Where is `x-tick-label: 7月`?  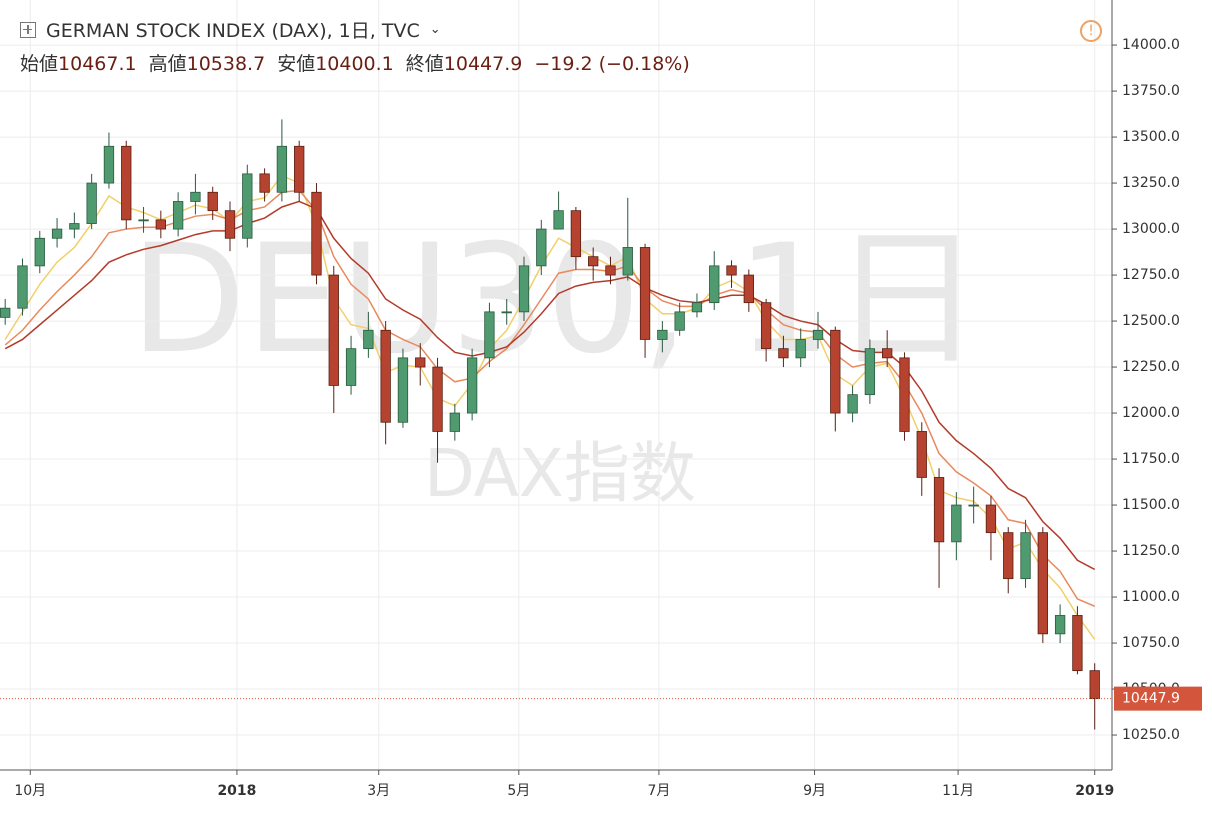
x-tick-label: 7月 is located at coordinates (658, 791).